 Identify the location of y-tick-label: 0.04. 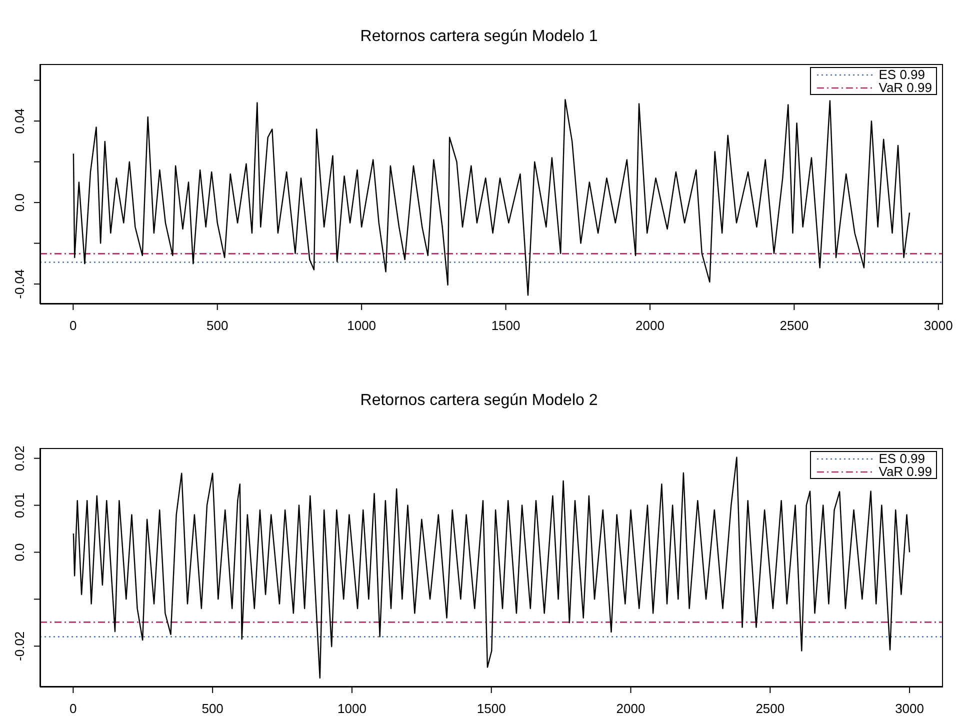
(19, 121).